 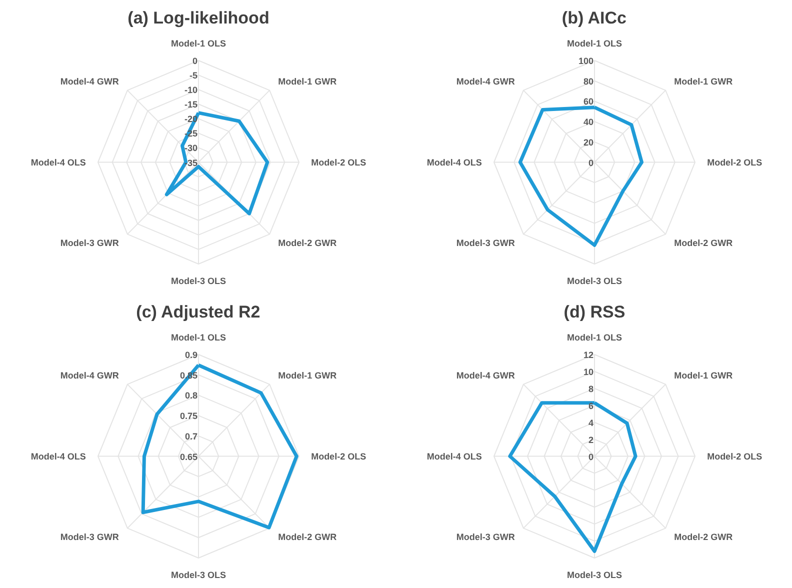 What do you see at coordinates (193, 75) in the screenshot?
I see `y-tick-label: -5` at bounding box center [193, 75].